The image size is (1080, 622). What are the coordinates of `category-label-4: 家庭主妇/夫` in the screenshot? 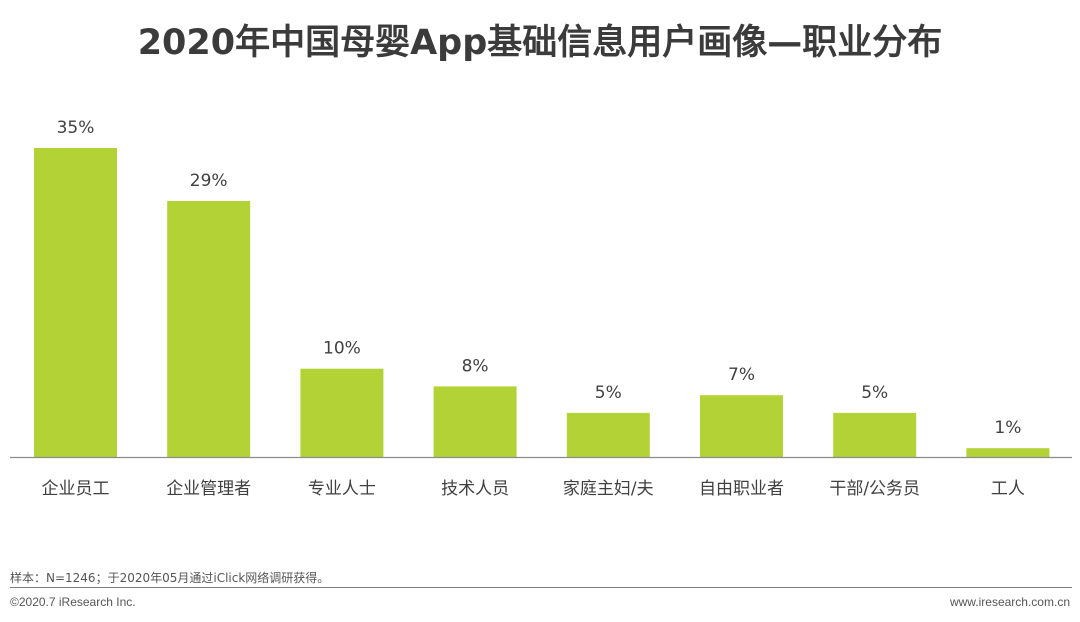 It's located at (608, 489).